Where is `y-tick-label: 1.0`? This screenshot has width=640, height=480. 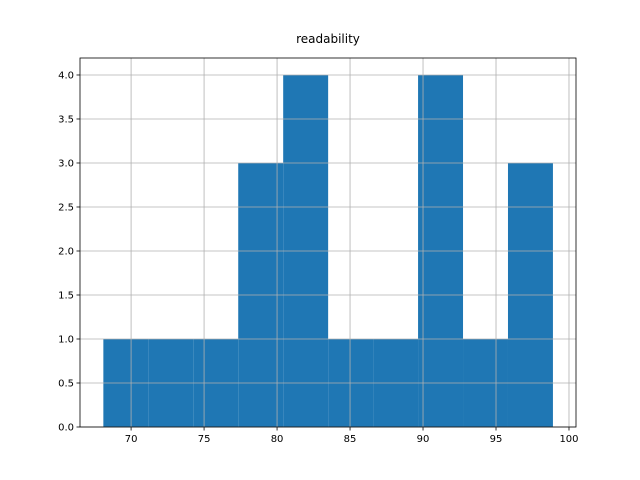 y-tick-label: 1.0 is located at coordinates (66, 339).